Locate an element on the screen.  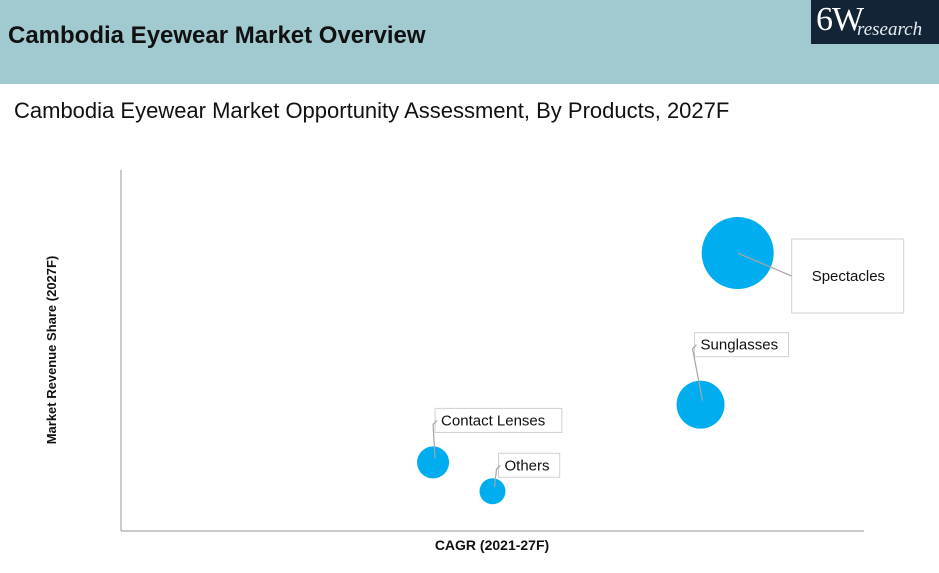
logo: 6W research is located at coordinates (875, 22).